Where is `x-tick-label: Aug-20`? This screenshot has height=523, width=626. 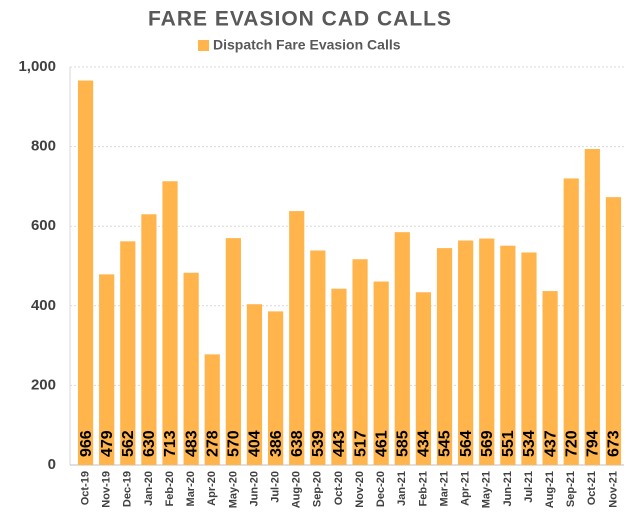 x-tick-label: Aug-20 is located at coordinates (297, 489).